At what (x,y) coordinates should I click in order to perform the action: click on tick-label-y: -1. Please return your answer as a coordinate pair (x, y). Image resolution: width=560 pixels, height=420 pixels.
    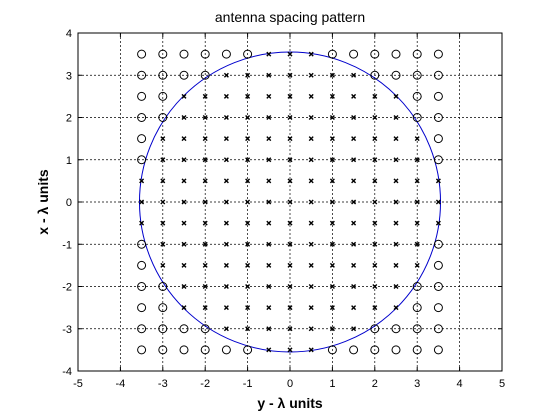
    Looking at the image, I should click on (67, 245).